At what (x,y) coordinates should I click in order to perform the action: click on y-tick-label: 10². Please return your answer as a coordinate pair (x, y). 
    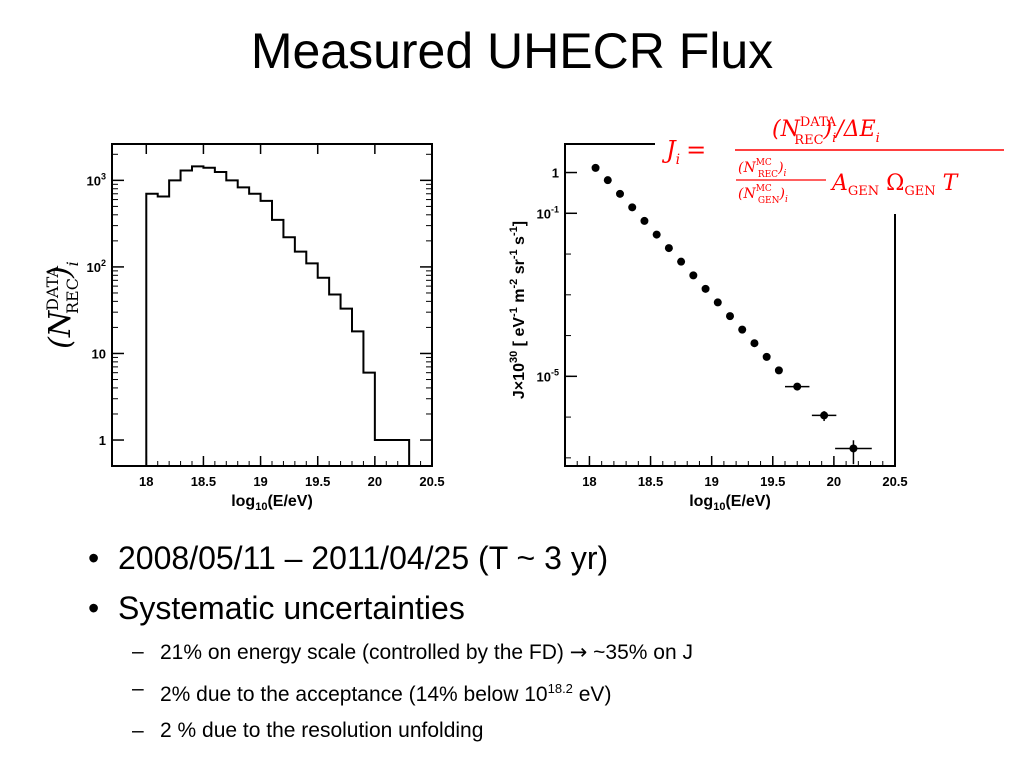
    Looking at the image, I should click on (96, 266).